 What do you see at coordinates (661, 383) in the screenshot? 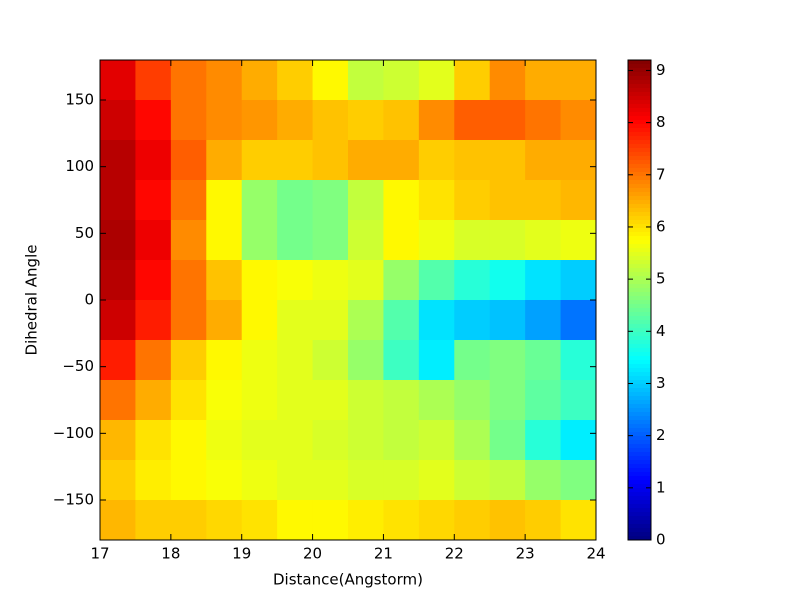
I see `colorbar-tick-label: 3` at bounding box center [661, 383].